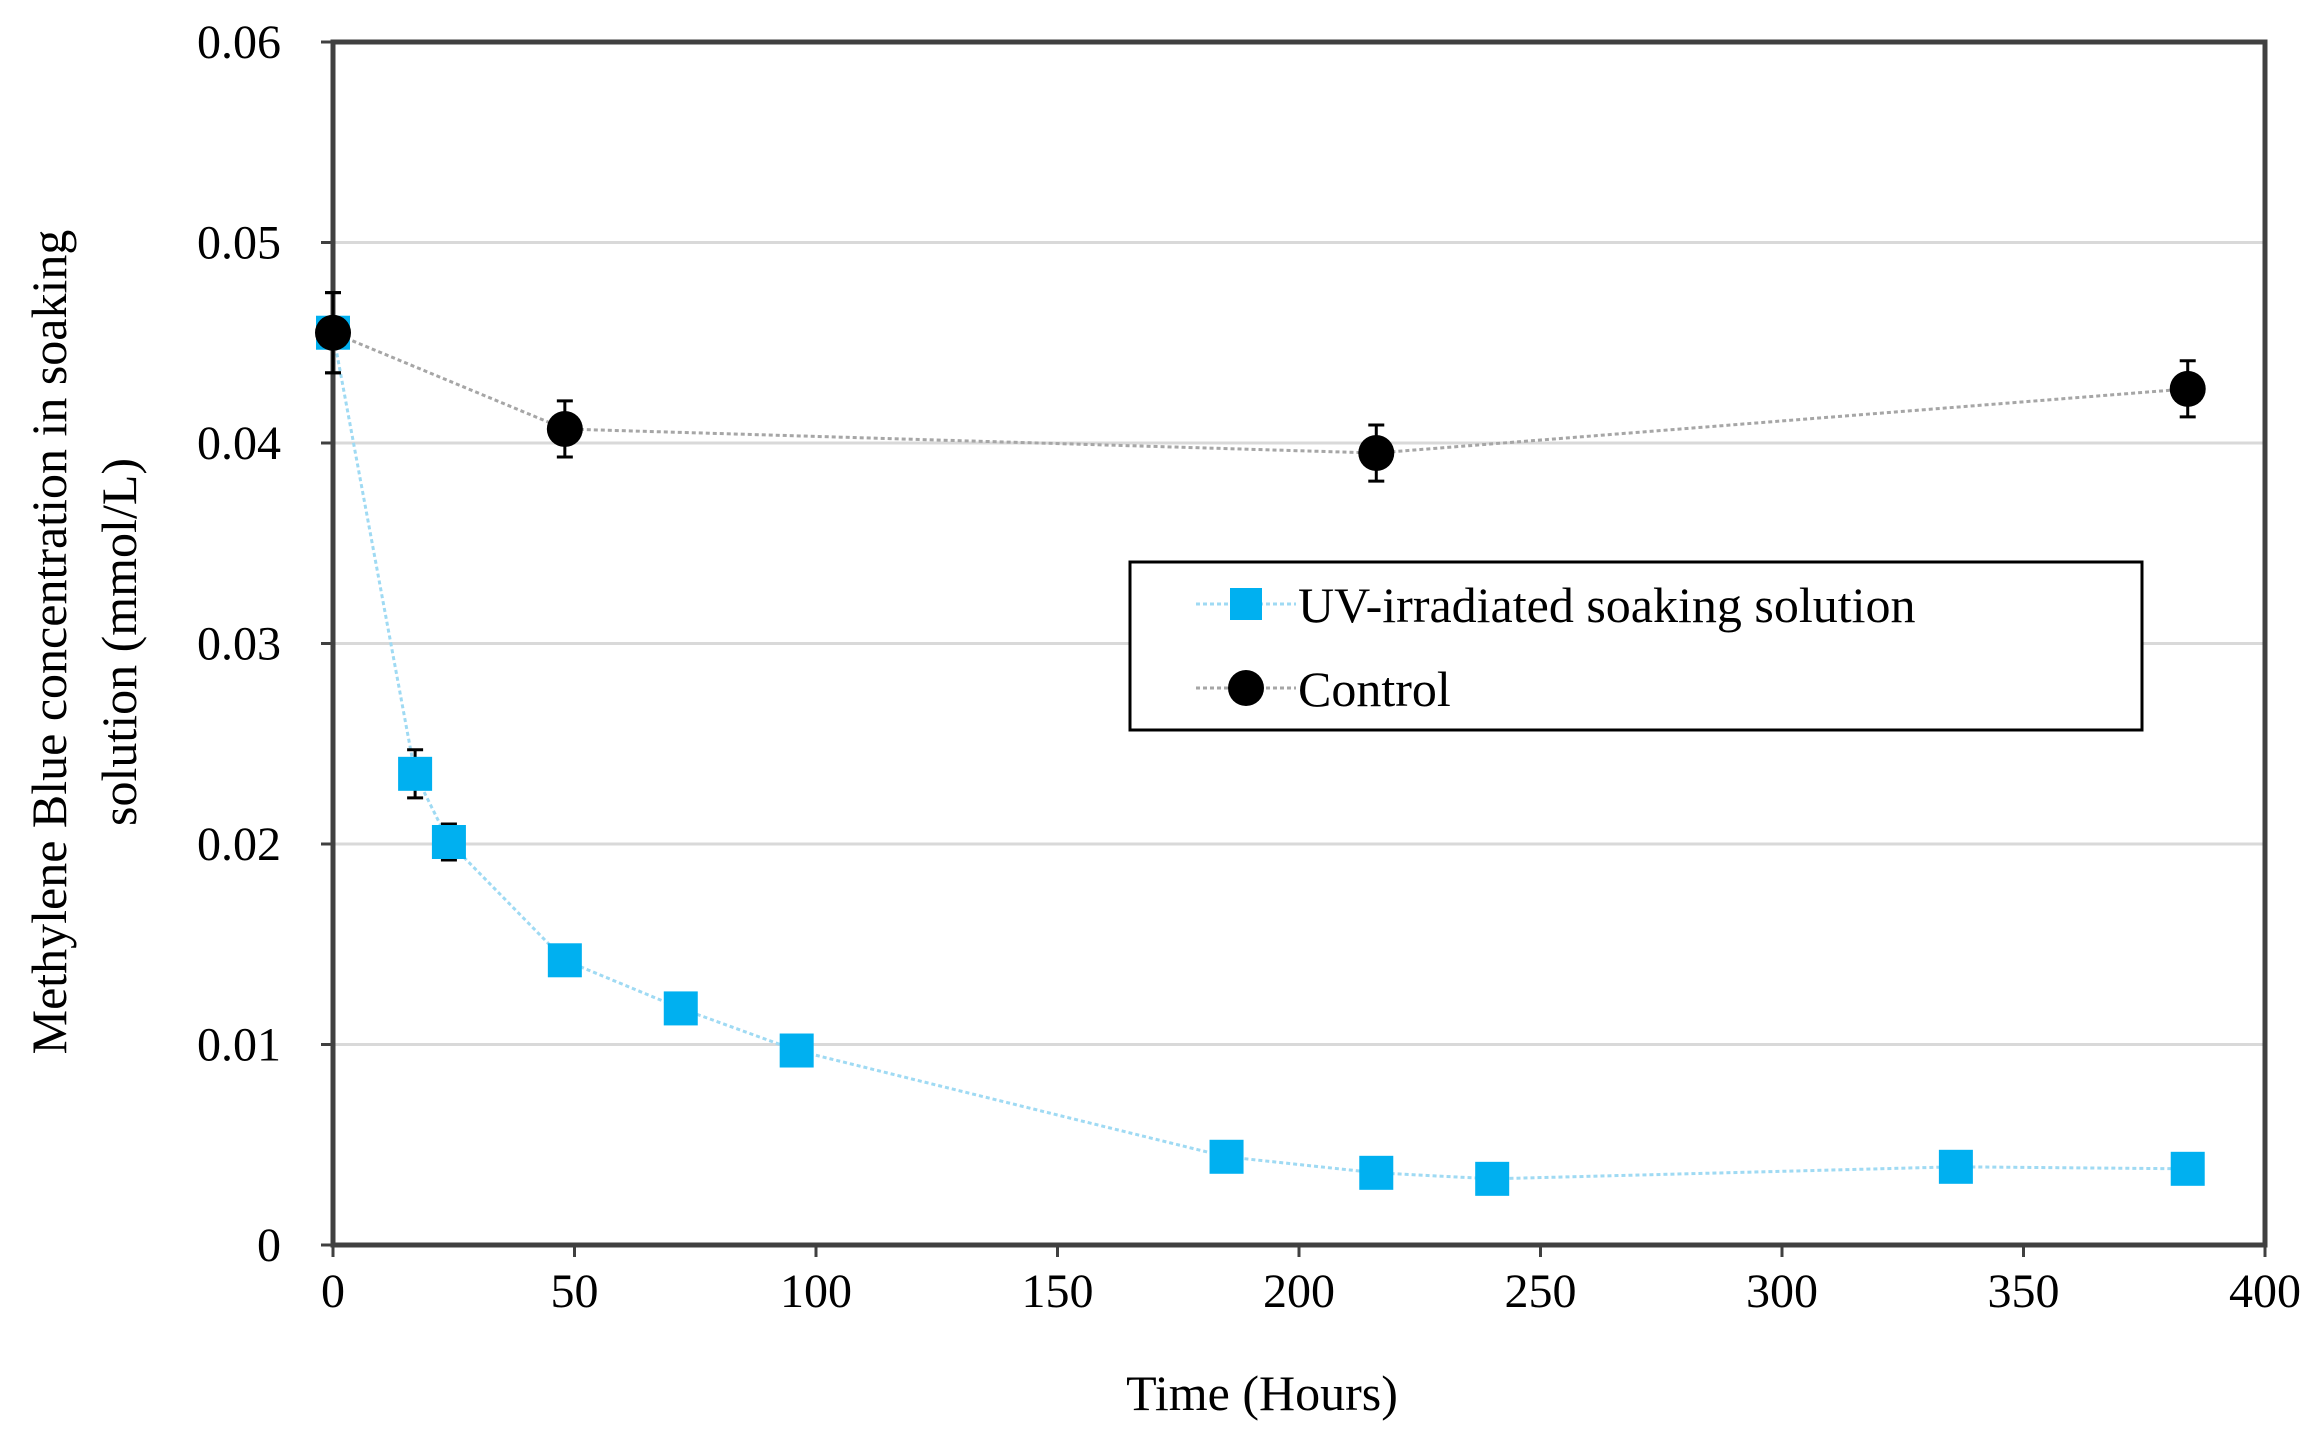 The image size is (2316, 1440). Describe the element at coordinates (239, 443) in the screenshot. I see `y-tick-label: 0.04` at that location.